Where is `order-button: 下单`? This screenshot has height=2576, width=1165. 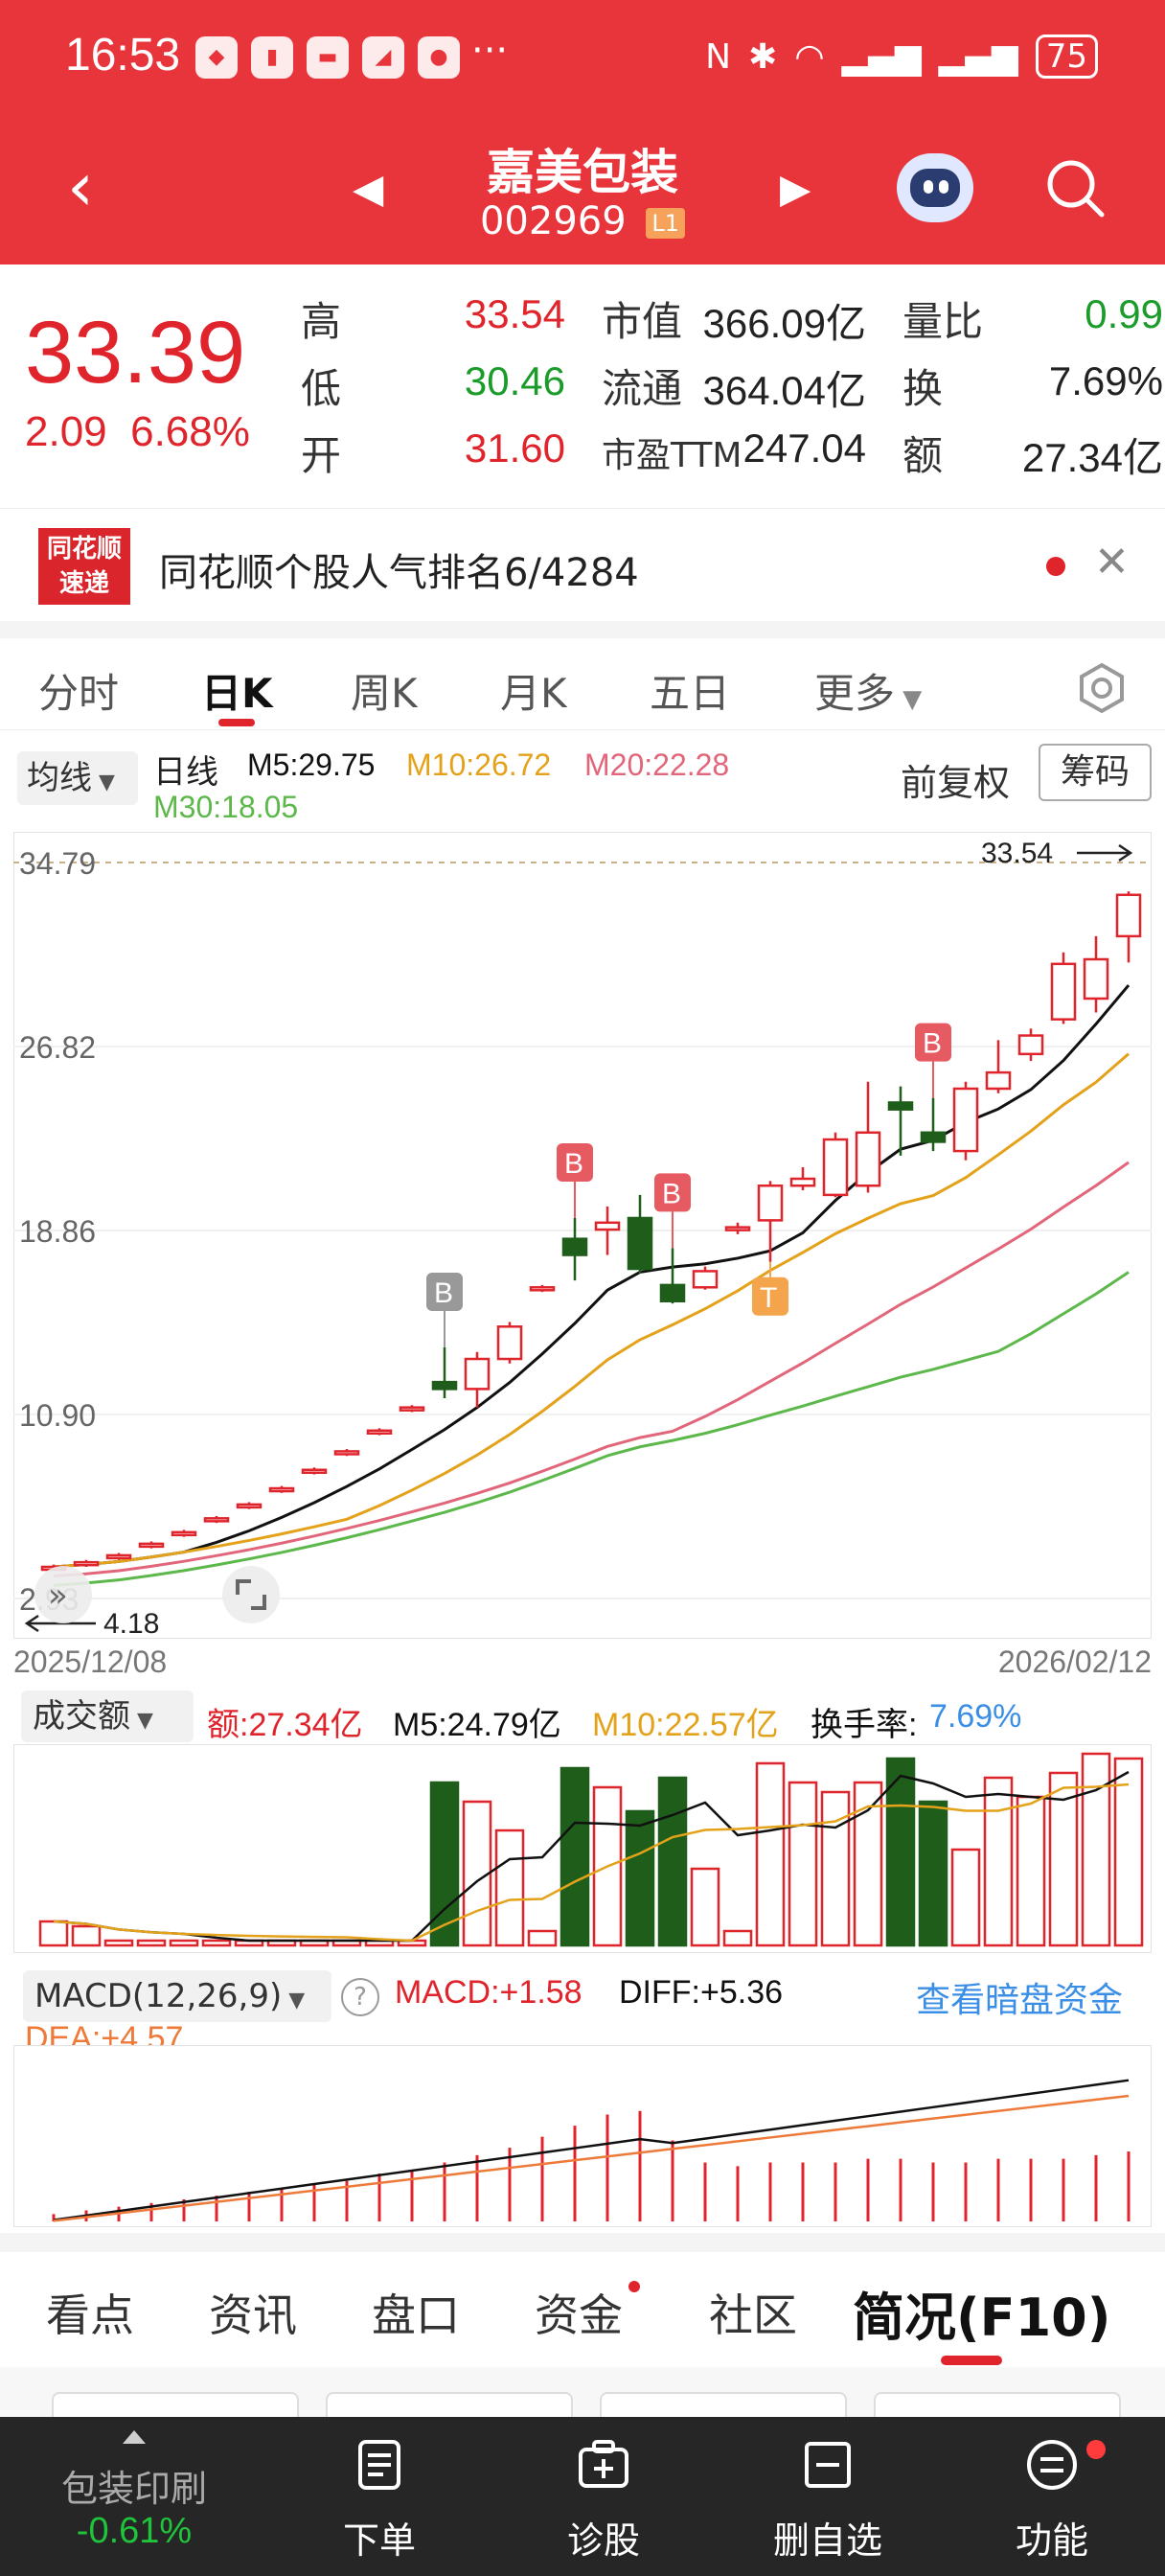
order-button: 下单 is located at coordinates (379, 2496).